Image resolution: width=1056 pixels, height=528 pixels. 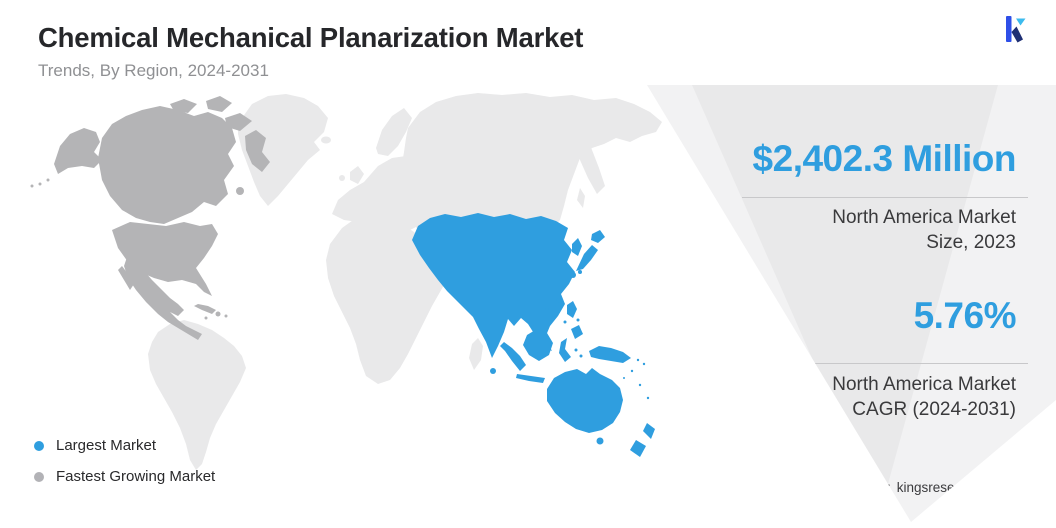 What do you see at coordinates (953, 487) in the screenshot?
I see `source-domain: kingsresearch.com` at bounding box center [953, 487].